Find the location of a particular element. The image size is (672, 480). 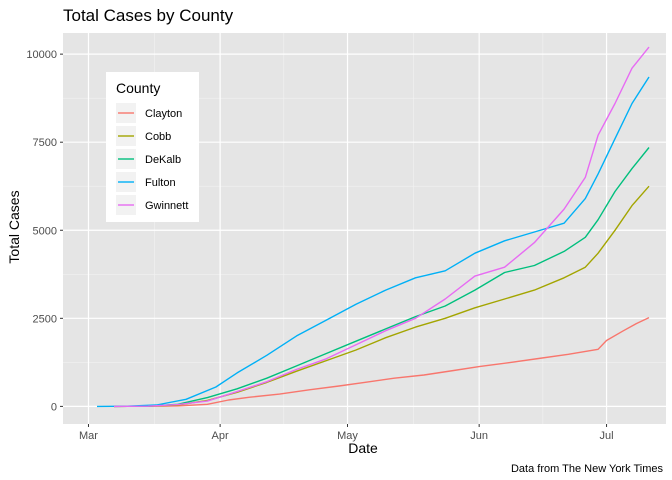

caption: Data from The New York Times is located at coordinates (587, 469).